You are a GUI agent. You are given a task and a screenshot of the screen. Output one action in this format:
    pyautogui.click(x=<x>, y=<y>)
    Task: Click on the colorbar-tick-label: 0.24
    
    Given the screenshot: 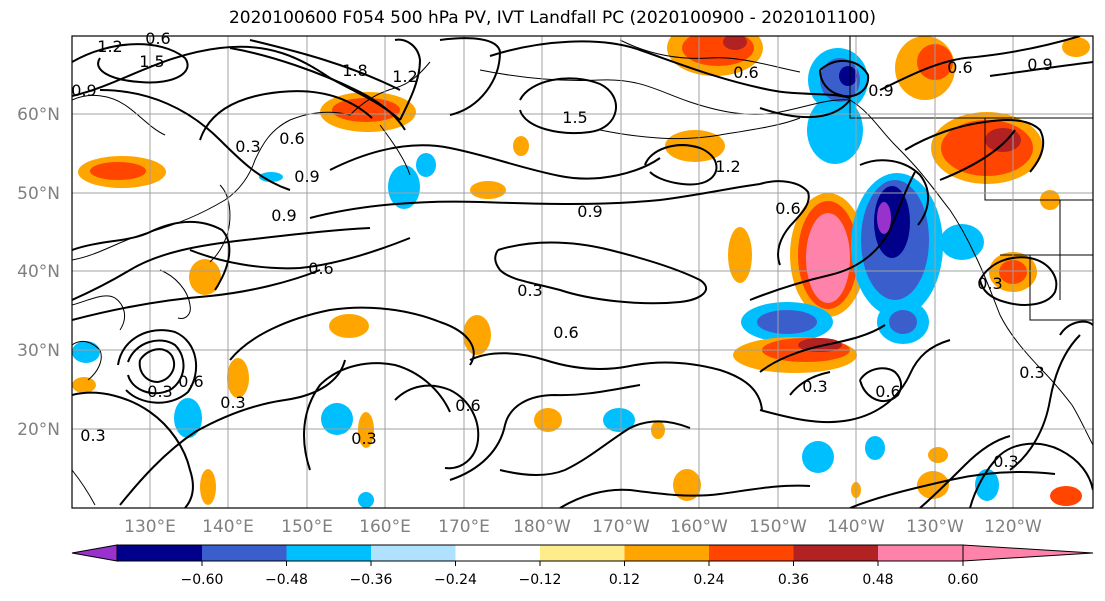 What is the action you would take?
    pyautogui.click(x=708, y=580)
    